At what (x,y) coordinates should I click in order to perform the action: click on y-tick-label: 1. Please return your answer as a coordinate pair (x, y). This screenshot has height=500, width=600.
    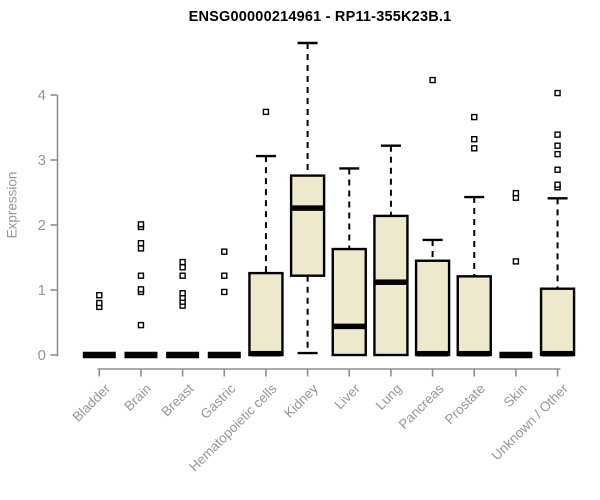
    Looking at the image, I should click on (42, 290).